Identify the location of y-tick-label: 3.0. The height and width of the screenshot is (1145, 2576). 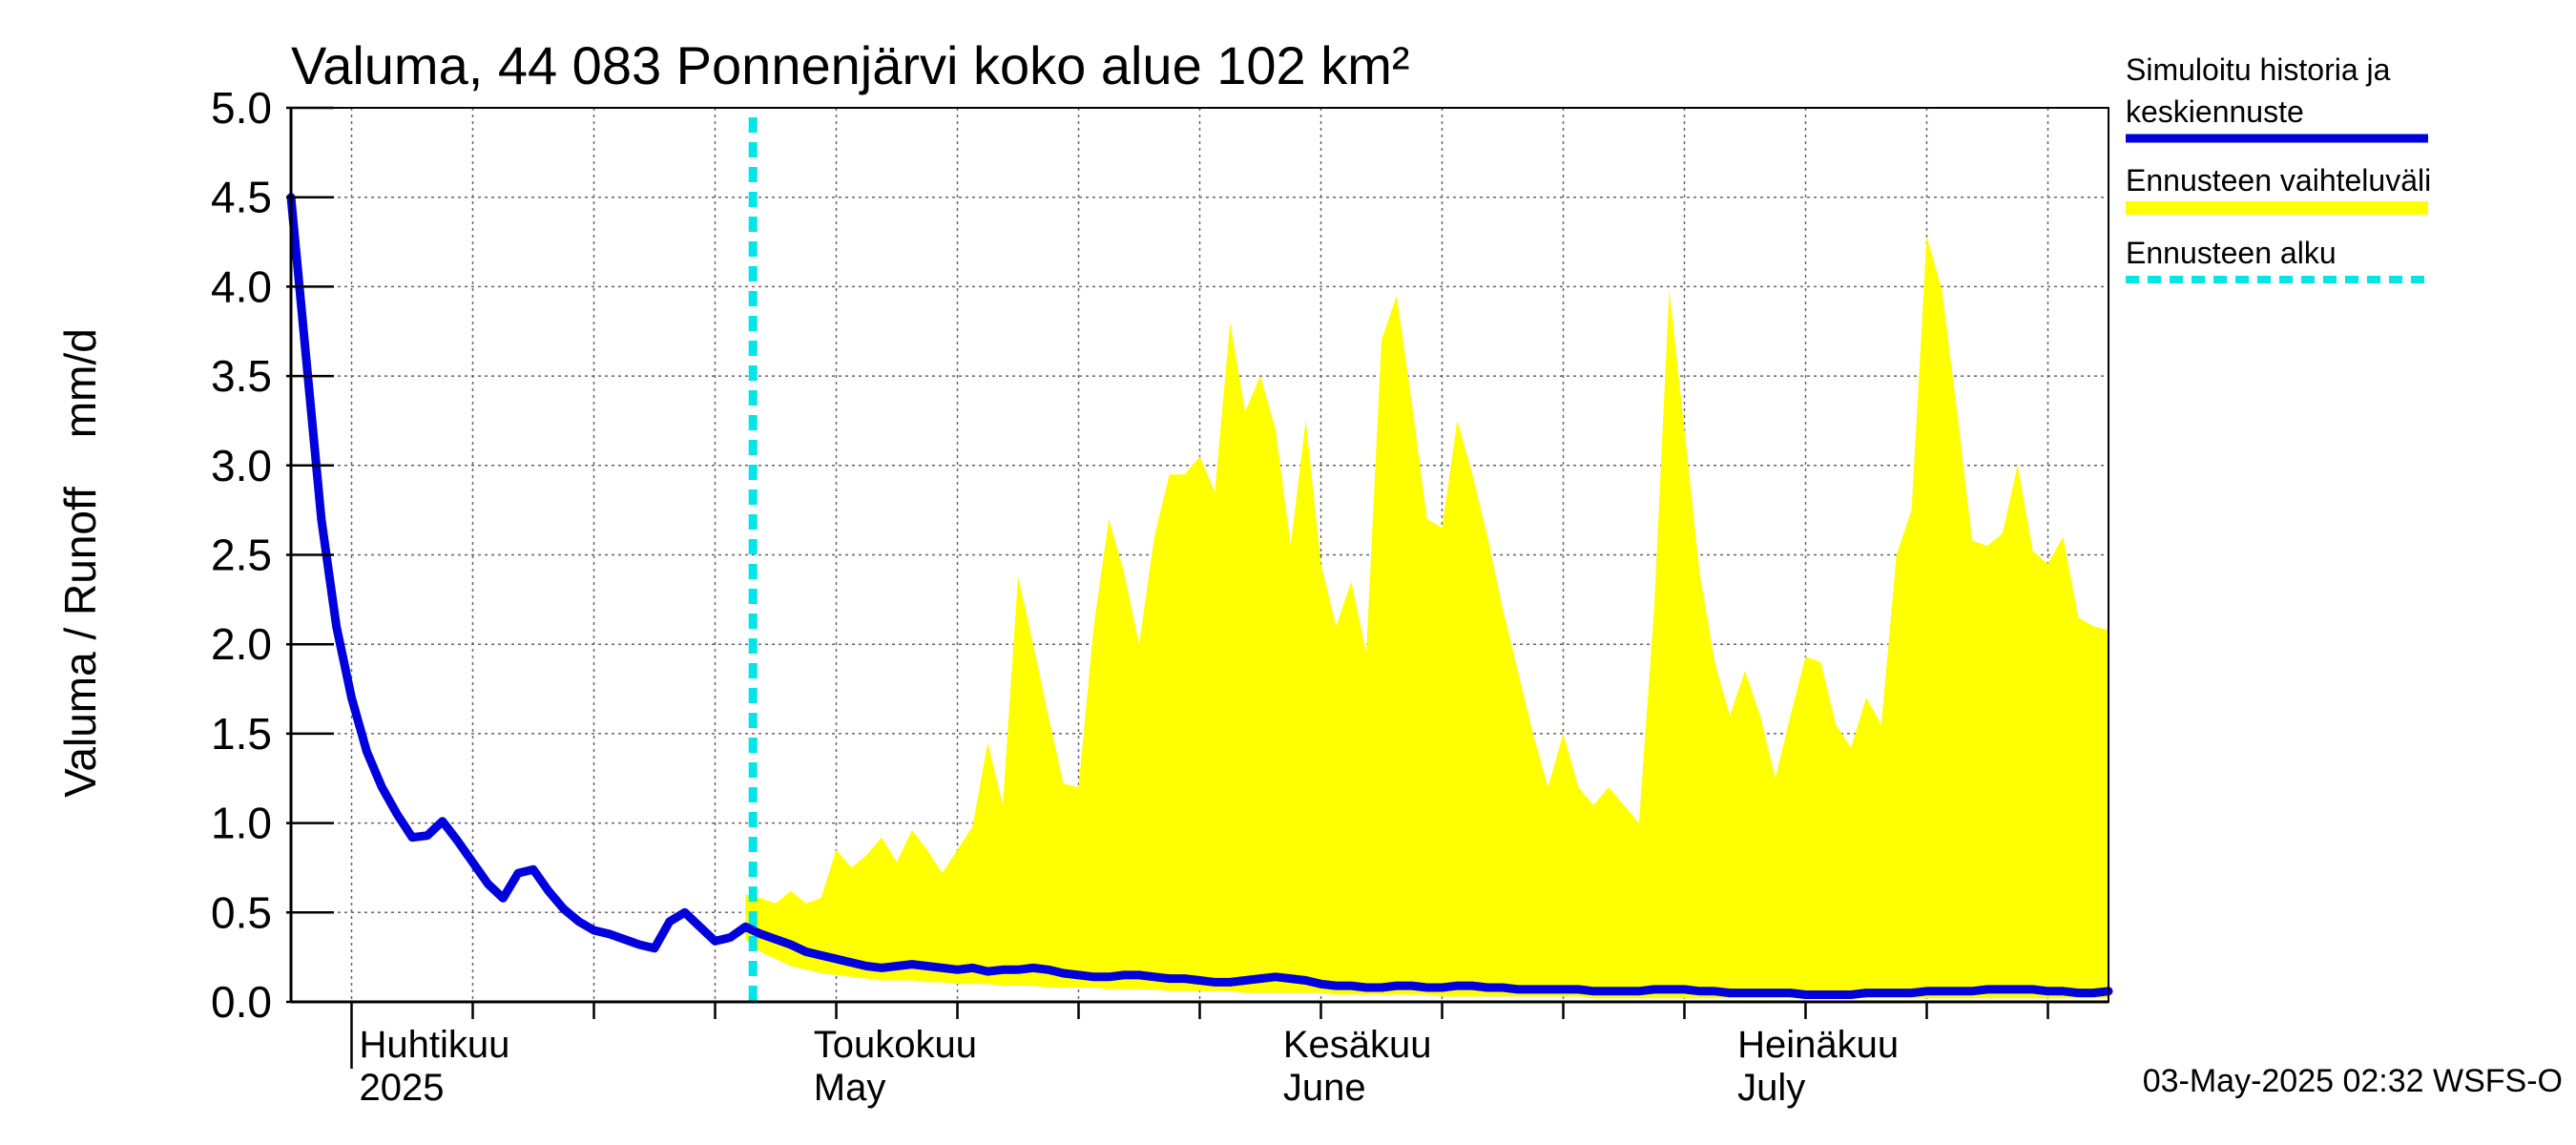
(241, 465).